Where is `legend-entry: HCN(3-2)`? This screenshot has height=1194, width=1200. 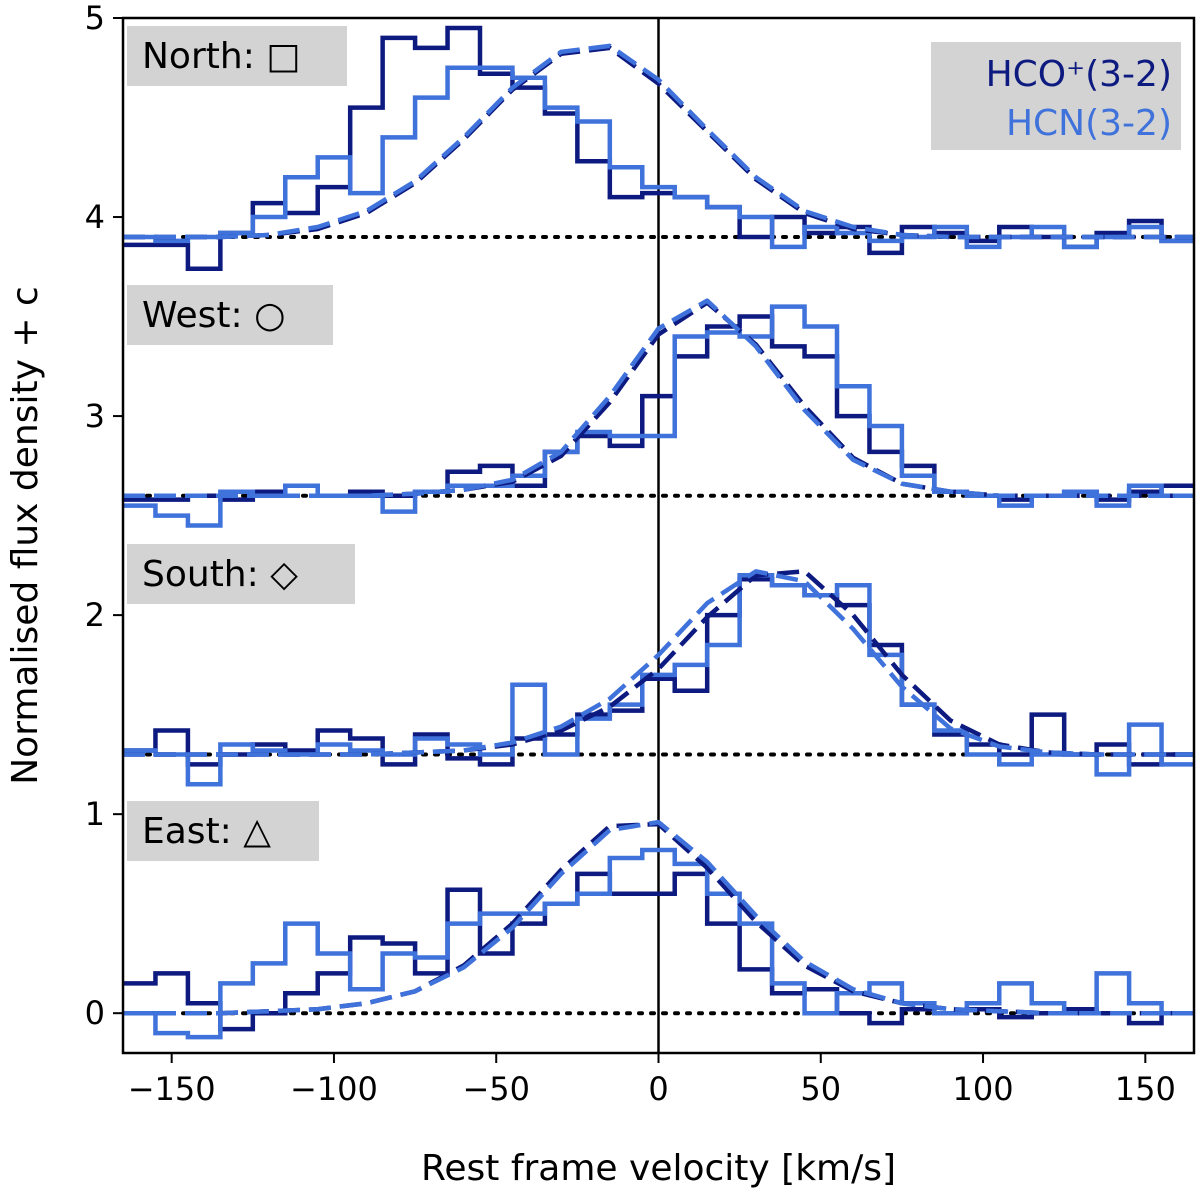 legend-entry: HCN(3-2) is located at coordinates (1089, 123).